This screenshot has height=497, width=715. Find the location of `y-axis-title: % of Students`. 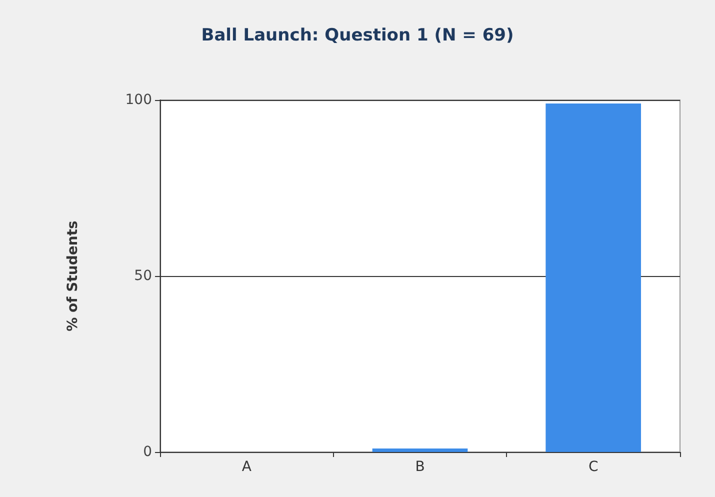

y-axis-title: % of Students is located at coordinates (73, 276).